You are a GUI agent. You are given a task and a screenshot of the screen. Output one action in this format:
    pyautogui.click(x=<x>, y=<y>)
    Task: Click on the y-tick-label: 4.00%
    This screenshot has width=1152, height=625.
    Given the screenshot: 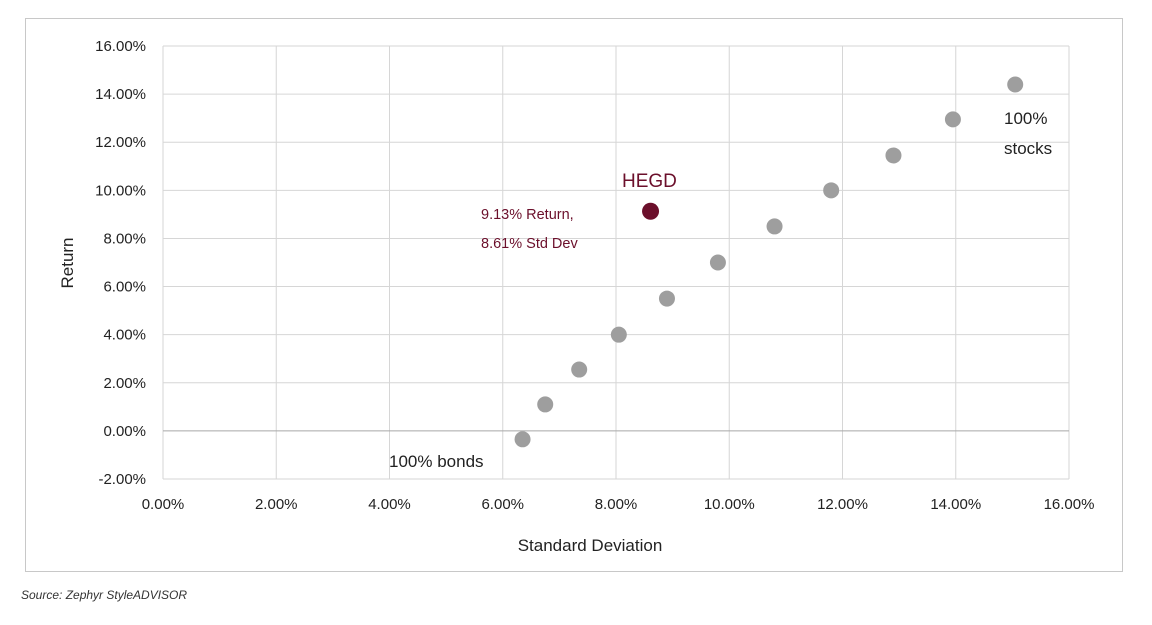 What is the action you would take?
    pyautogui.click(x=124, y=335)
    